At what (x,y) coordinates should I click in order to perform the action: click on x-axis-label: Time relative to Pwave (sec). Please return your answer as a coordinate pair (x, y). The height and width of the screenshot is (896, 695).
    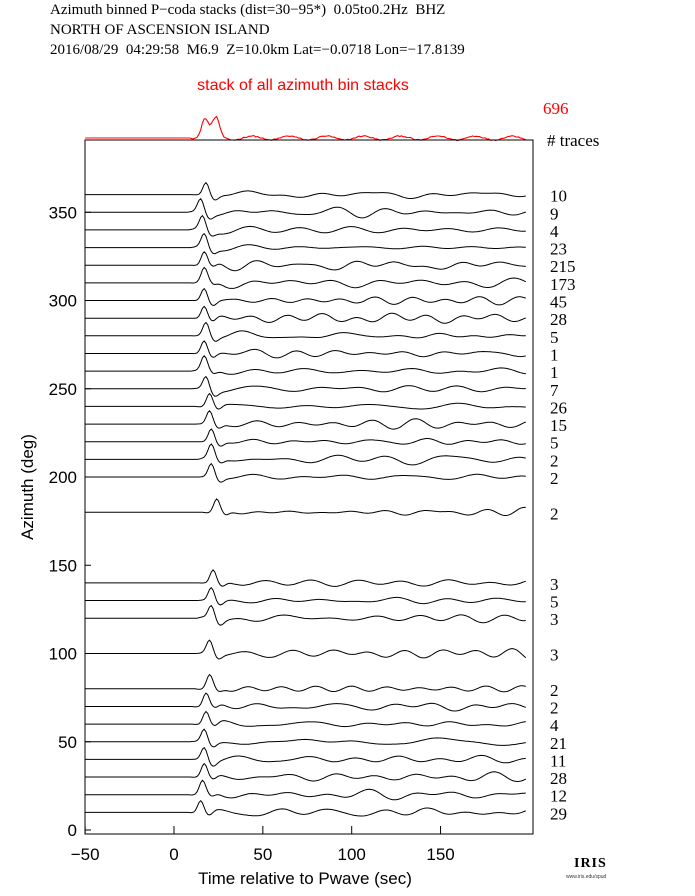
    Looking at the image, I should click on (305, 878).